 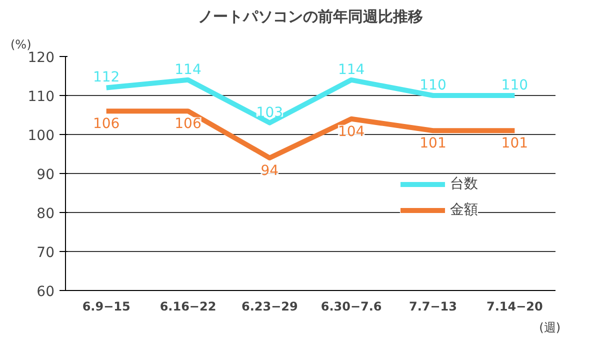 What do you see at coordinates (351, 307) in the screenshot?
I see `x-tick-label: 6.30−7.6` at bounding box center [351, 307].